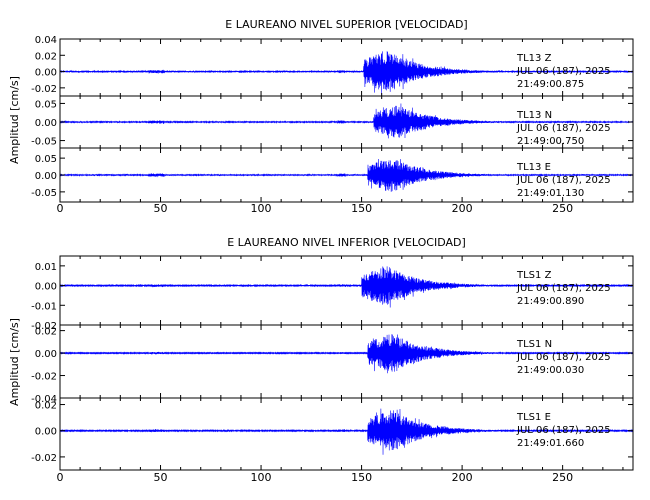 This screenshot has height=500, width=650. What do you see at coordinates (534, 58) in the screenshot?
I see `station-label: TL13 Z` at bounding box center [534, 58].